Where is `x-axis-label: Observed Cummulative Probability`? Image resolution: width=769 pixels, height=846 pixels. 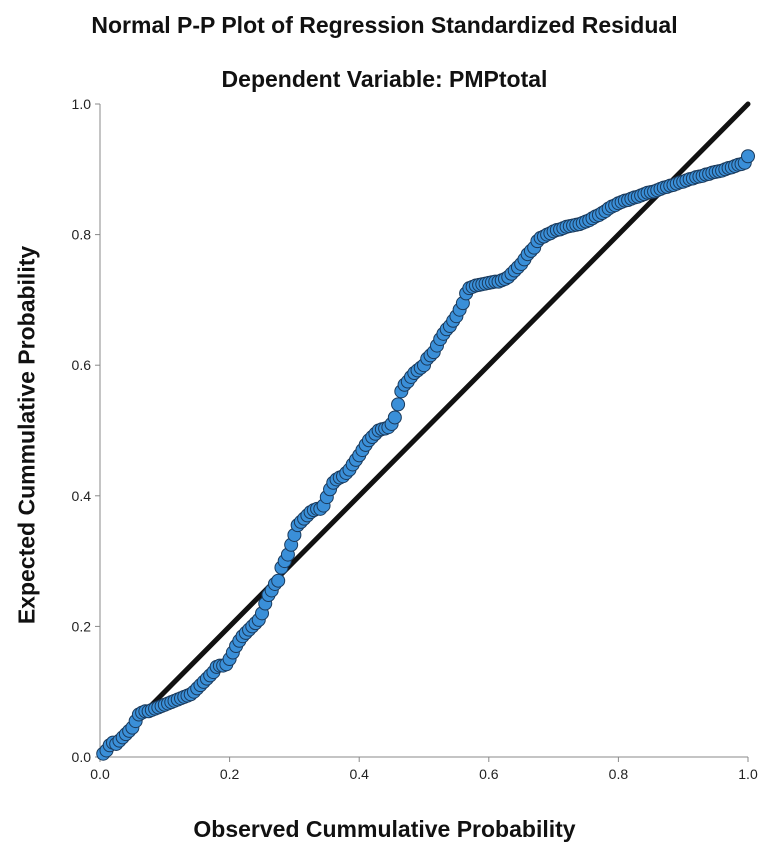
x-axis-label: Observed Cummulative Probability is located at coordinates (384, 829).